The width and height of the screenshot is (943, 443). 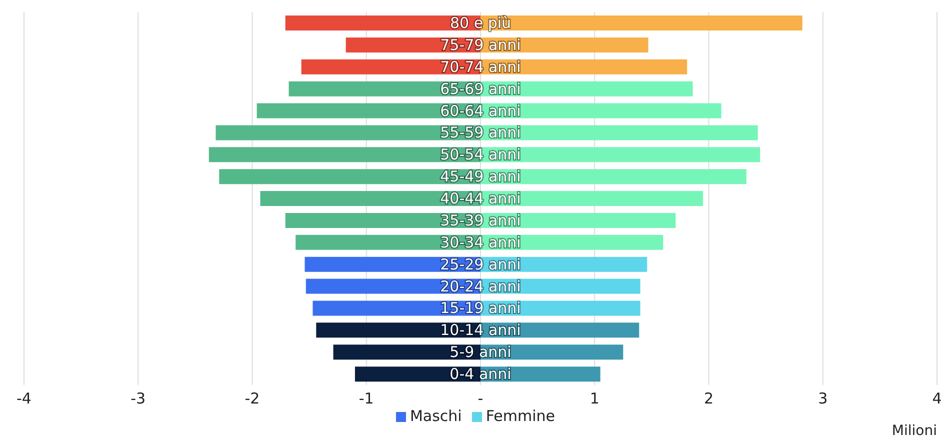 What do you see at coordinates (480, 308) in the screenshot?
I see `y-tick-label: 15-19 anni` at bounding box center [480, 308].